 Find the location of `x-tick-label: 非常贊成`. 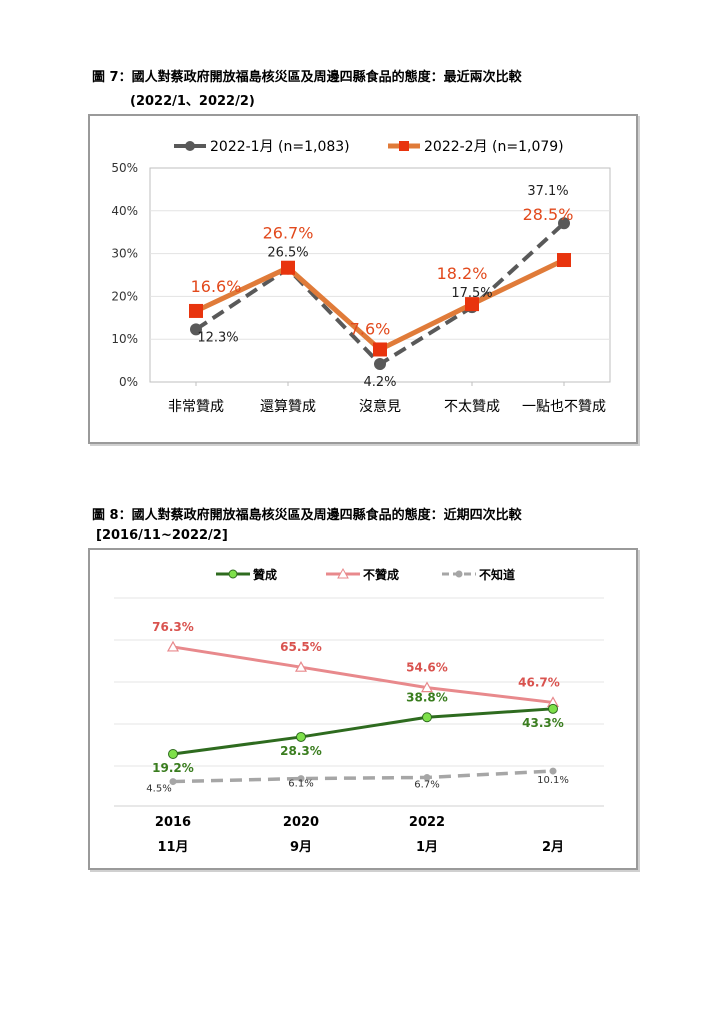

x-tick-label: 非常贊成 is located at coordinates (196, 407).